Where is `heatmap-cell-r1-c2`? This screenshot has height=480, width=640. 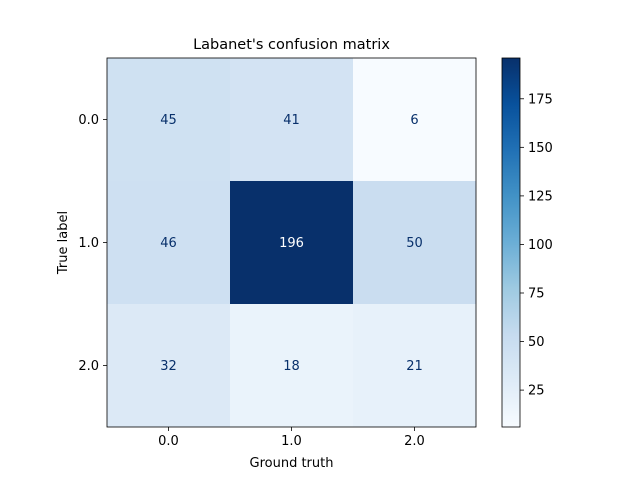
heatmap-cell-r1-c2 is located at coordinates (414, 242).